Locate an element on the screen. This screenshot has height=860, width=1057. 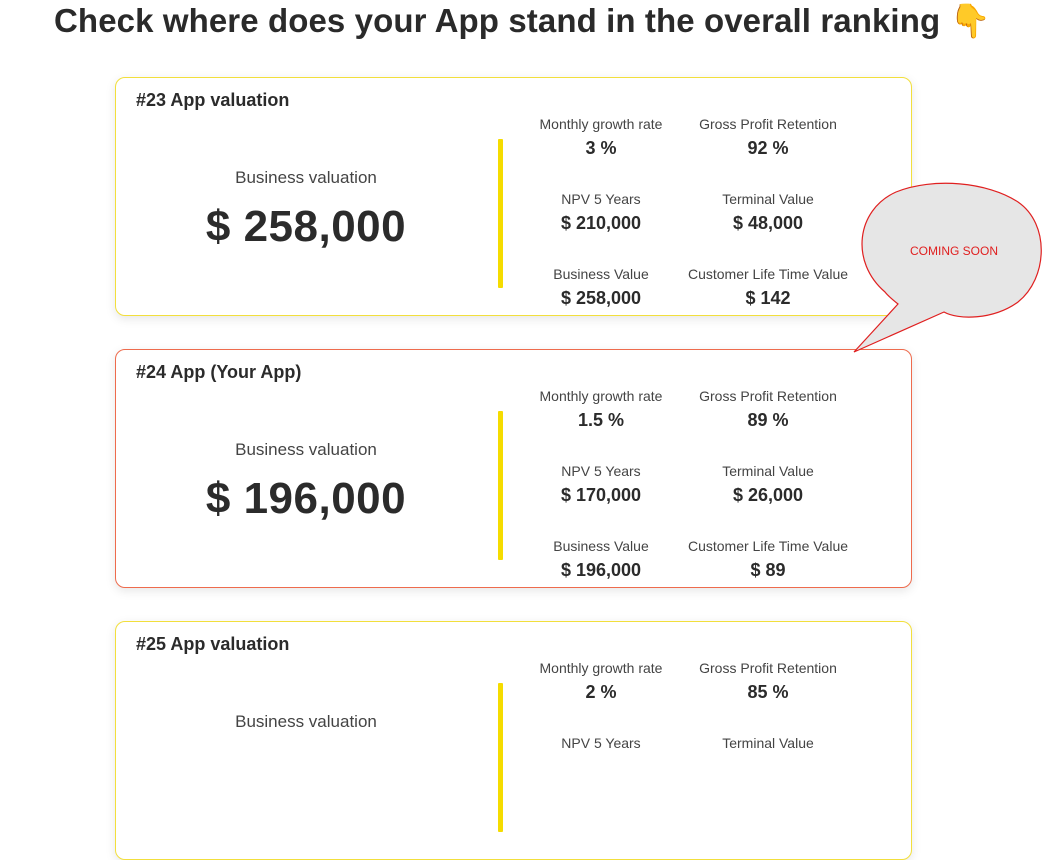
speech-bubble-shape is located at coordinates (947, 267).